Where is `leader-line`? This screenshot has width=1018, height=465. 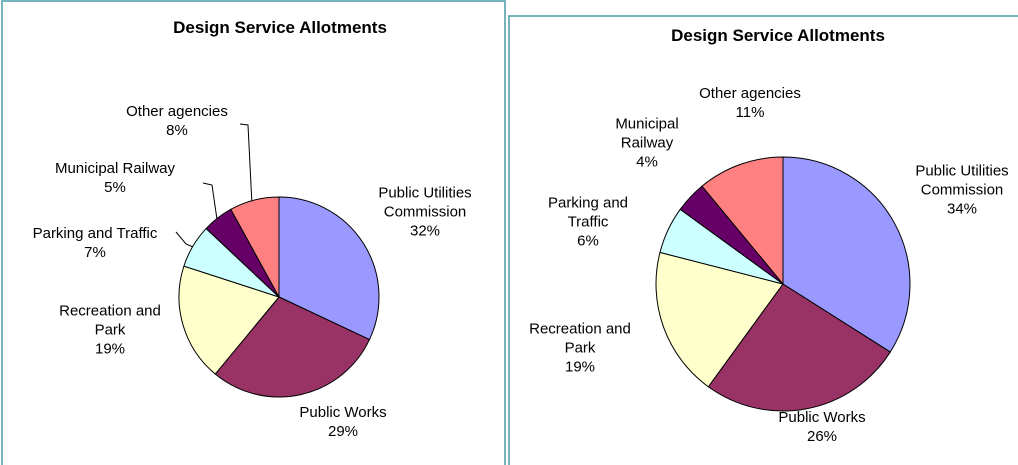 leader-line is located at coordinates (246, 164).